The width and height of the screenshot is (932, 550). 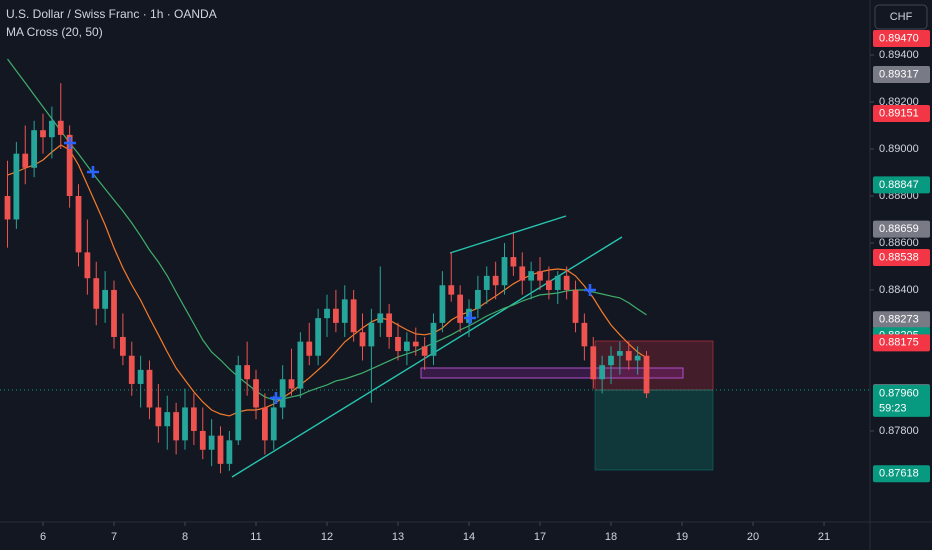 What do you see at coordinates (899, 149) in the screenshot?
I see `y-tick-label: 0.89000` at bounding box center [899, 149].